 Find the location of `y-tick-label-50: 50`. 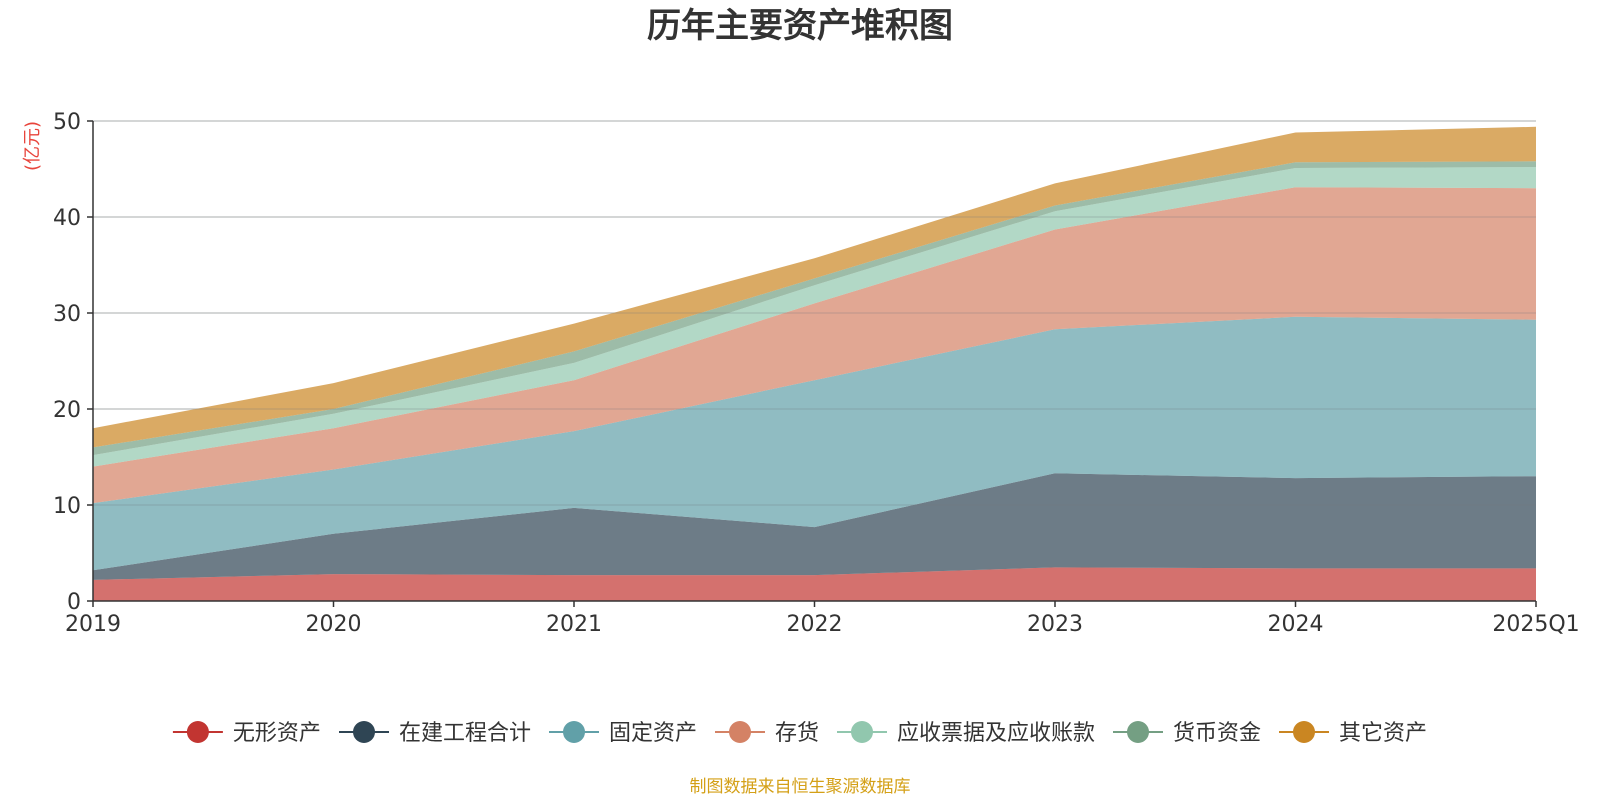

y-tick-label-50: 50 is located at coordinates (67, 122).